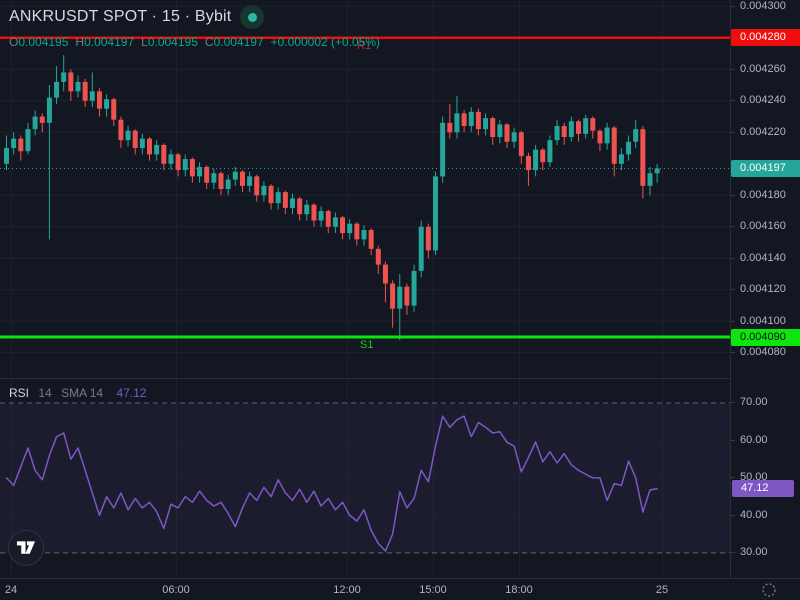  I want to click on ohlc-close-value: 0.004197, so click(238, 42).